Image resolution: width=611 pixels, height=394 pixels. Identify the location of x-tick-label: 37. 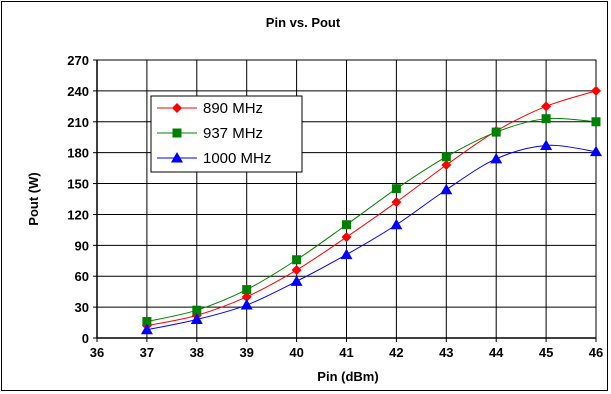
(147, 352).